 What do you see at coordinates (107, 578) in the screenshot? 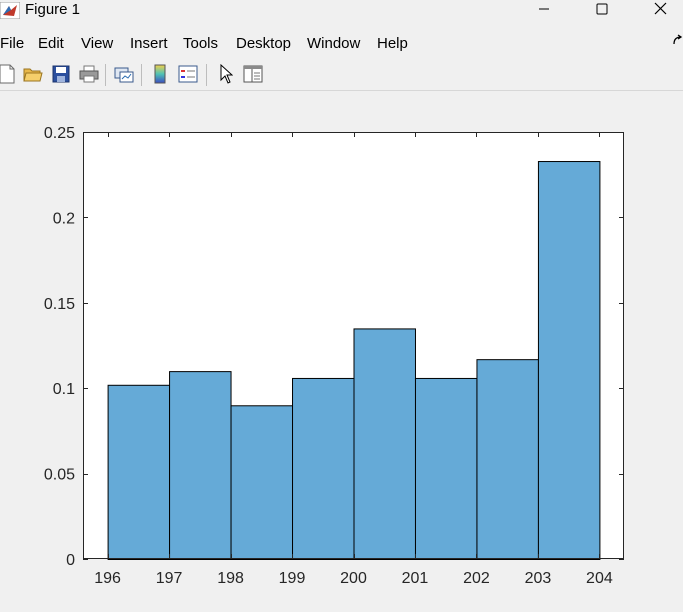
I see `x-tick-label: 196` at bounding box center [107, 578].